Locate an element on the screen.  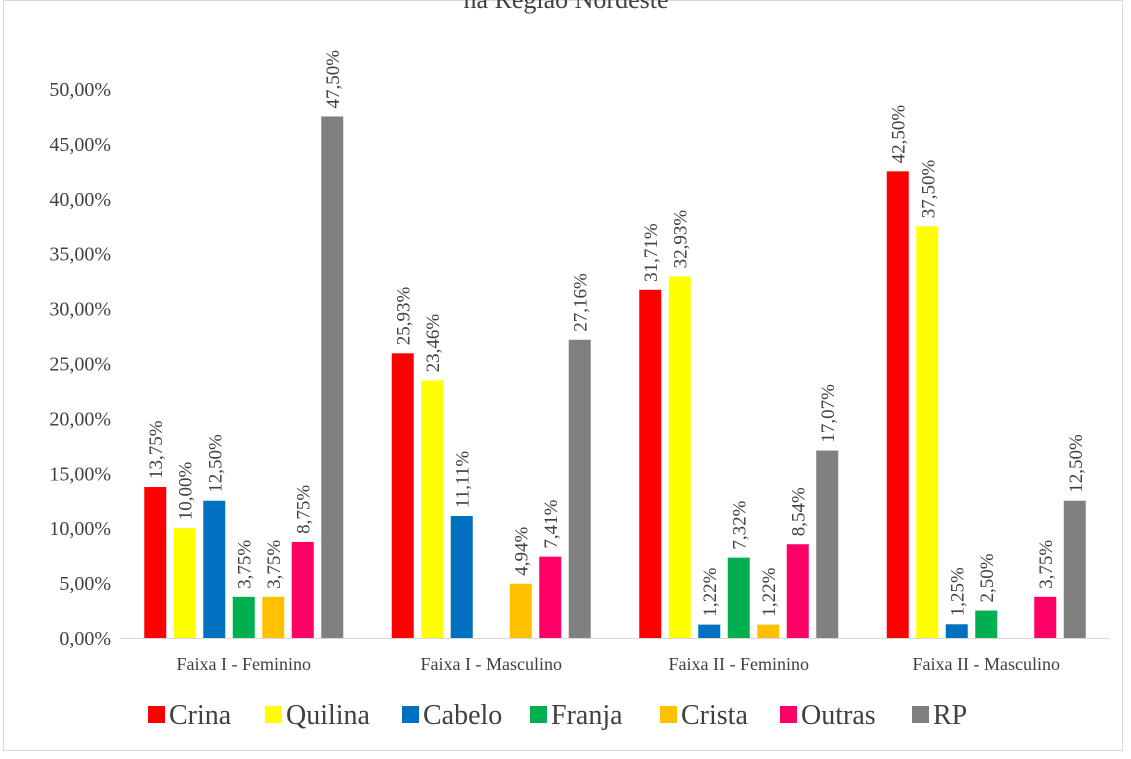
legend-swatch-outras is located at coordinates (788, 714).